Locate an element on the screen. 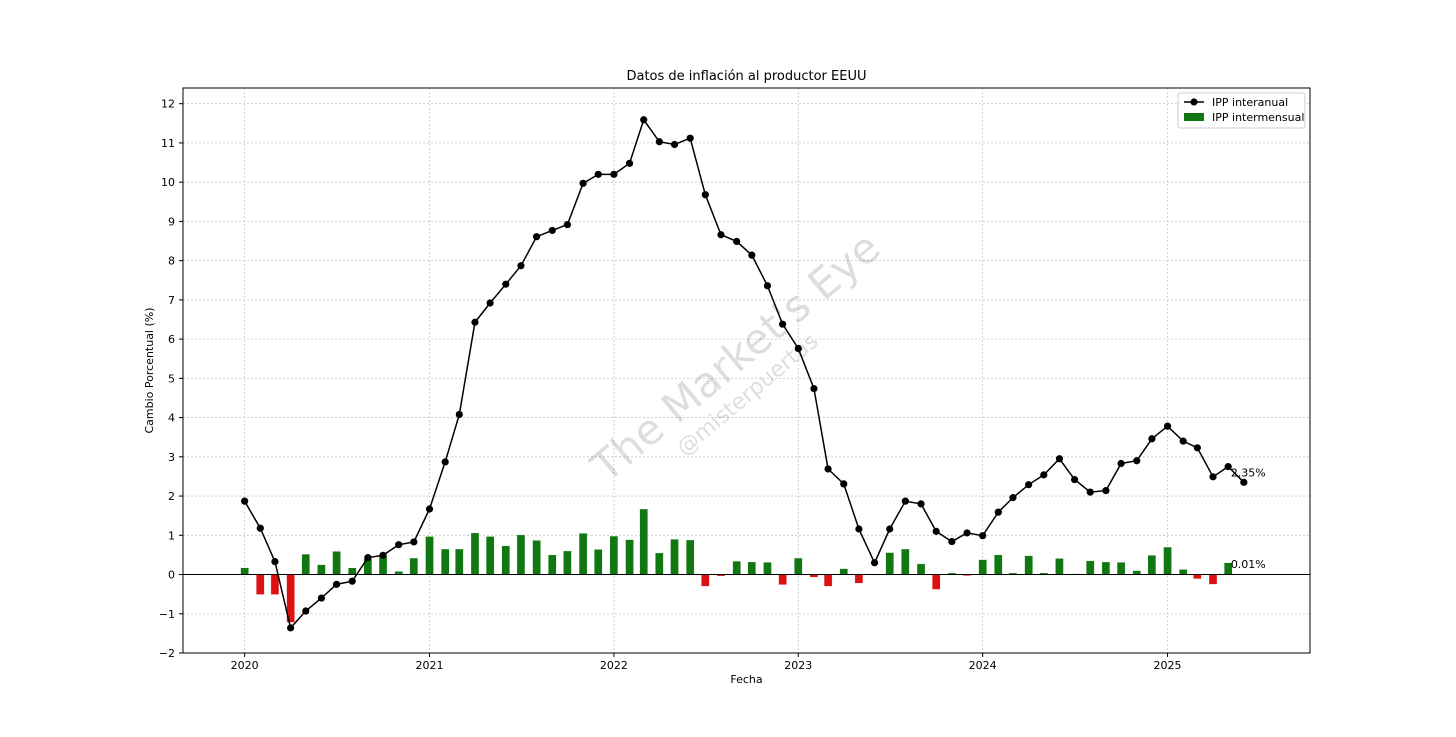 This screenshot has height=737, width=1456. value-annotation: 0.01% is located at coordinates (1248, 564).